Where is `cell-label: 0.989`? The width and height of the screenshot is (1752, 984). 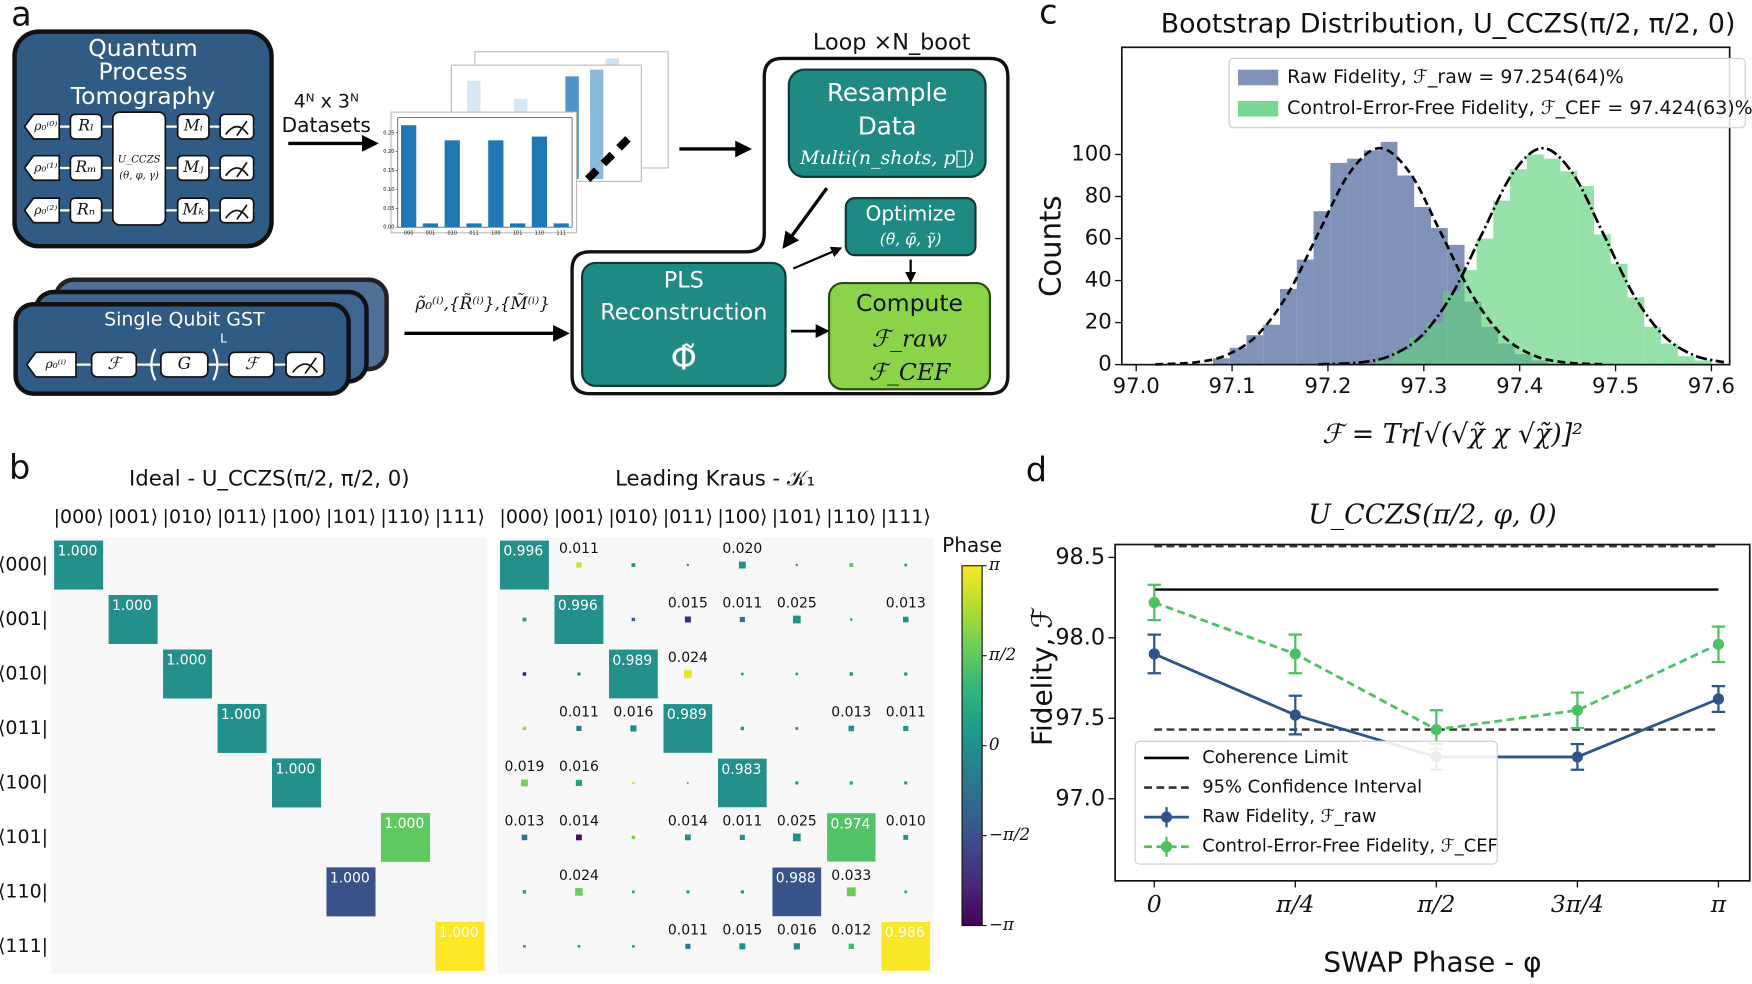
cell-label: 0.989 is located at coordinates (687, 715).